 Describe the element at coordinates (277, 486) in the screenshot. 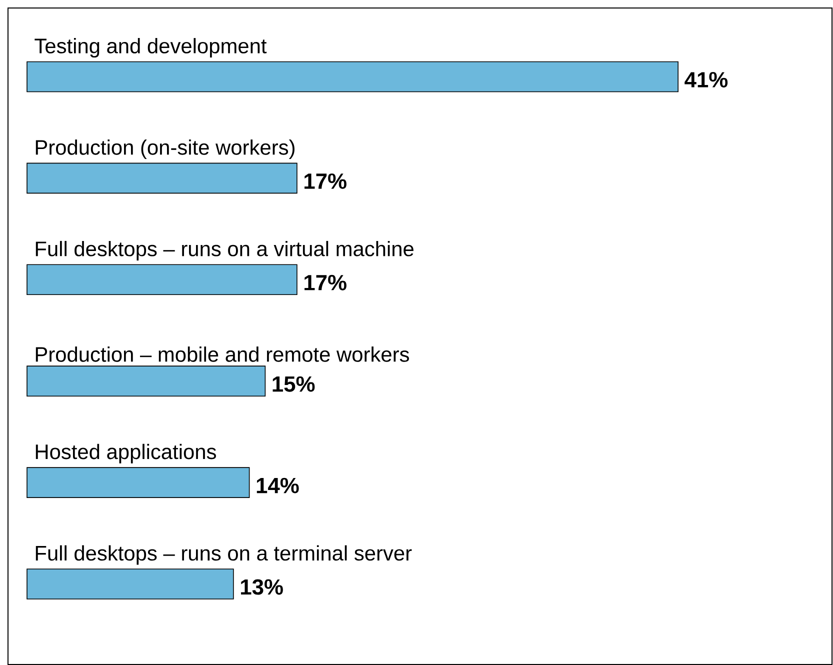

I see `data-label: 14%` at that location.